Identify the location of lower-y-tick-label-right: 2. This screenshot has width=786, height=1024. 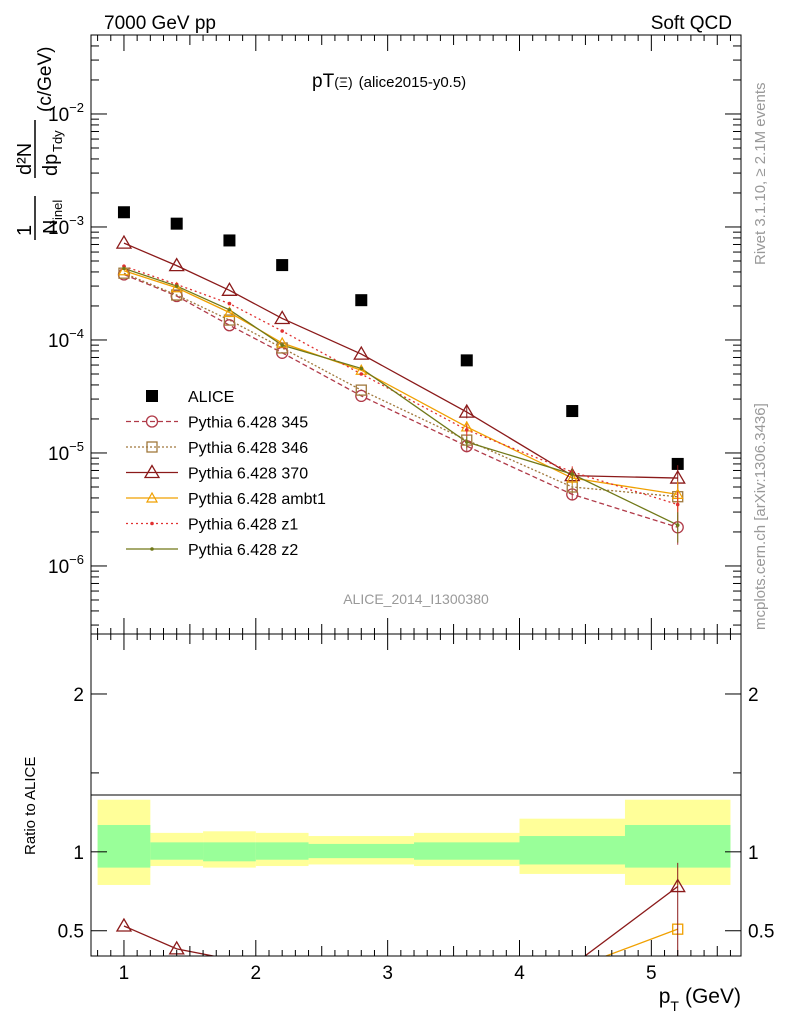
(753, 695).